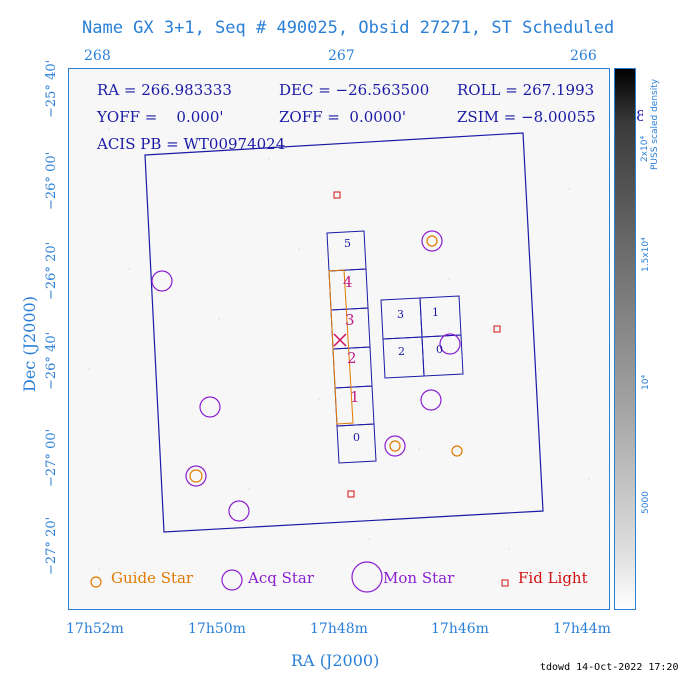 Image resolution: width=680 pixels, height=680 pixels. Describe the element at coordinates (646, 254) in the screenshot. I see `colorbar-tick: 1.5x10⁴` at that location.